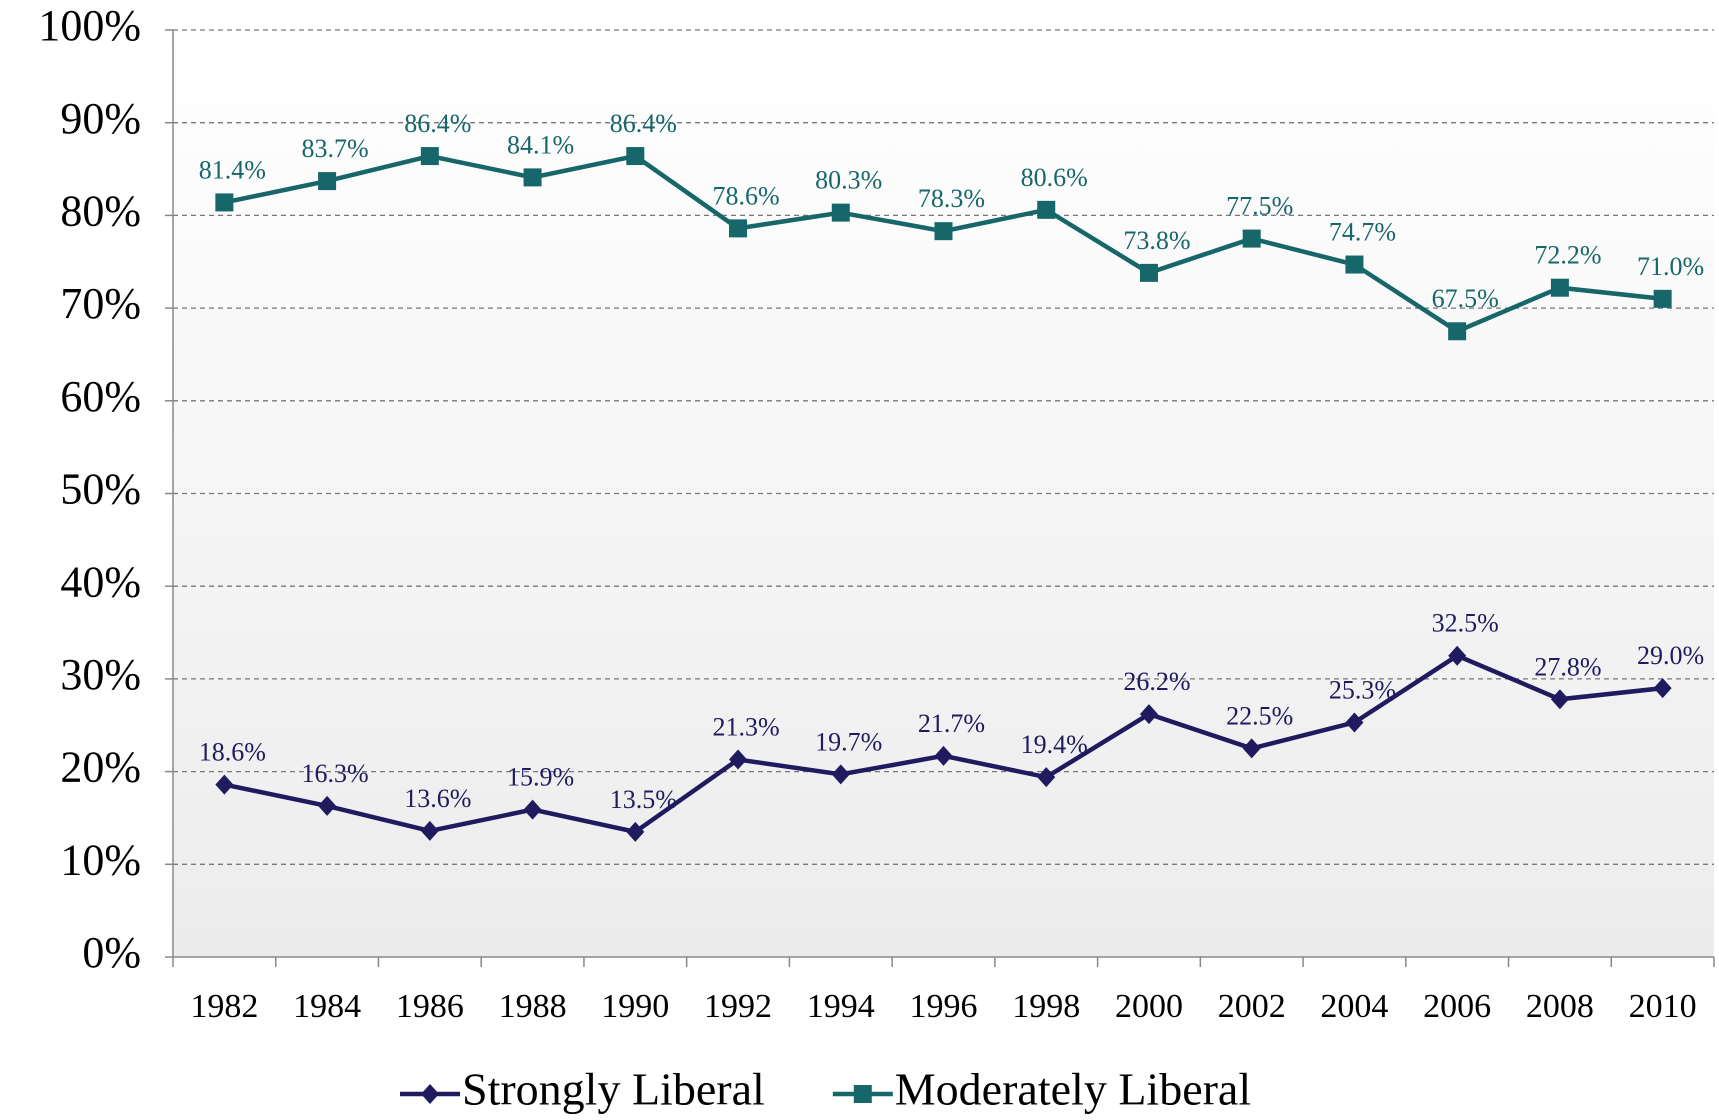 The width and height of the screenshot is (1719, 1120). I want to click on data-label: 73.8%, so click(1156, 240).